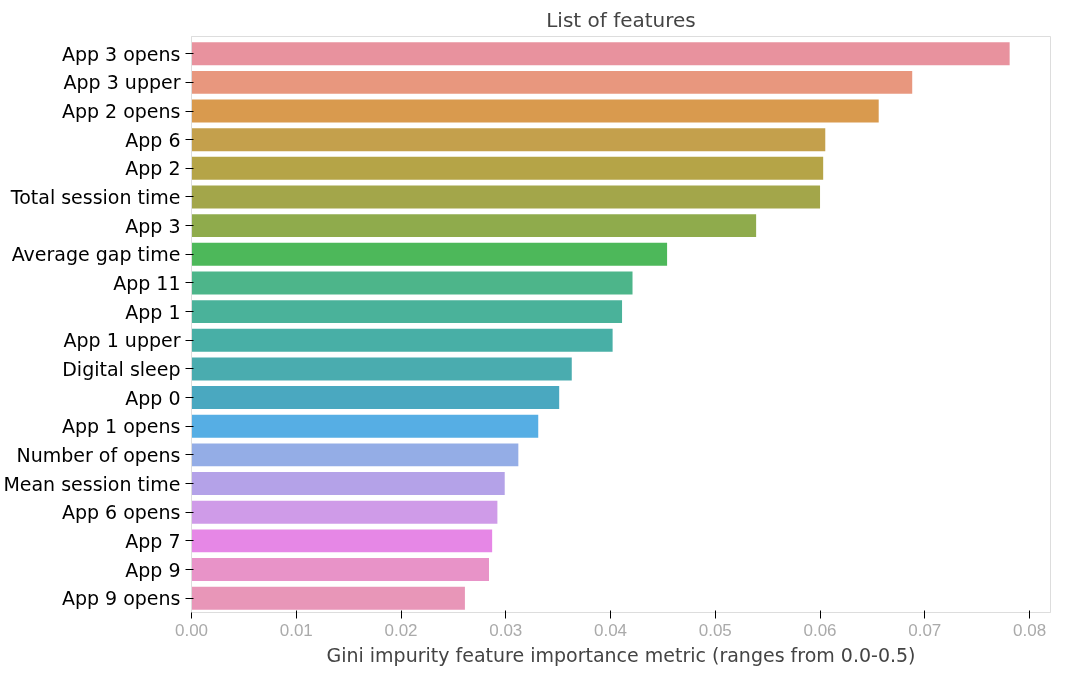  I want to click on y-tick-label: App 2, so click(153, 168).